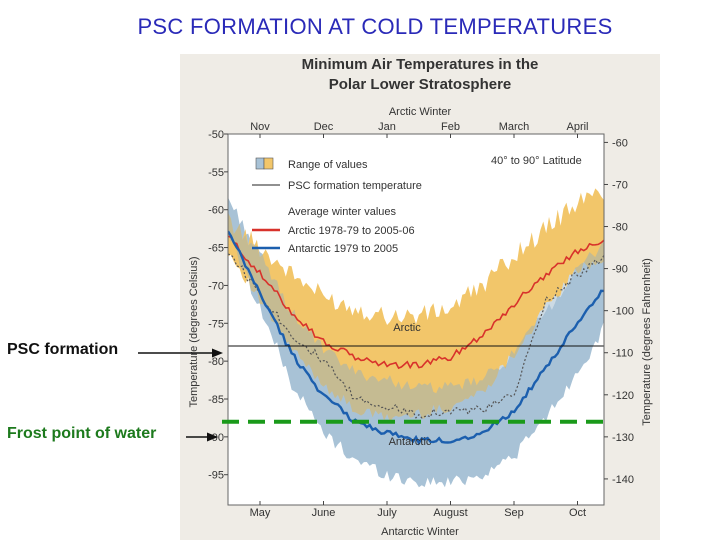 The width and height of the screenshot is (720, 540). Describe the element at coordinates (647, 342) in the screenshot. I see `y-axis-right-title: Temperature (degrees Fahrenheit)` at that location.